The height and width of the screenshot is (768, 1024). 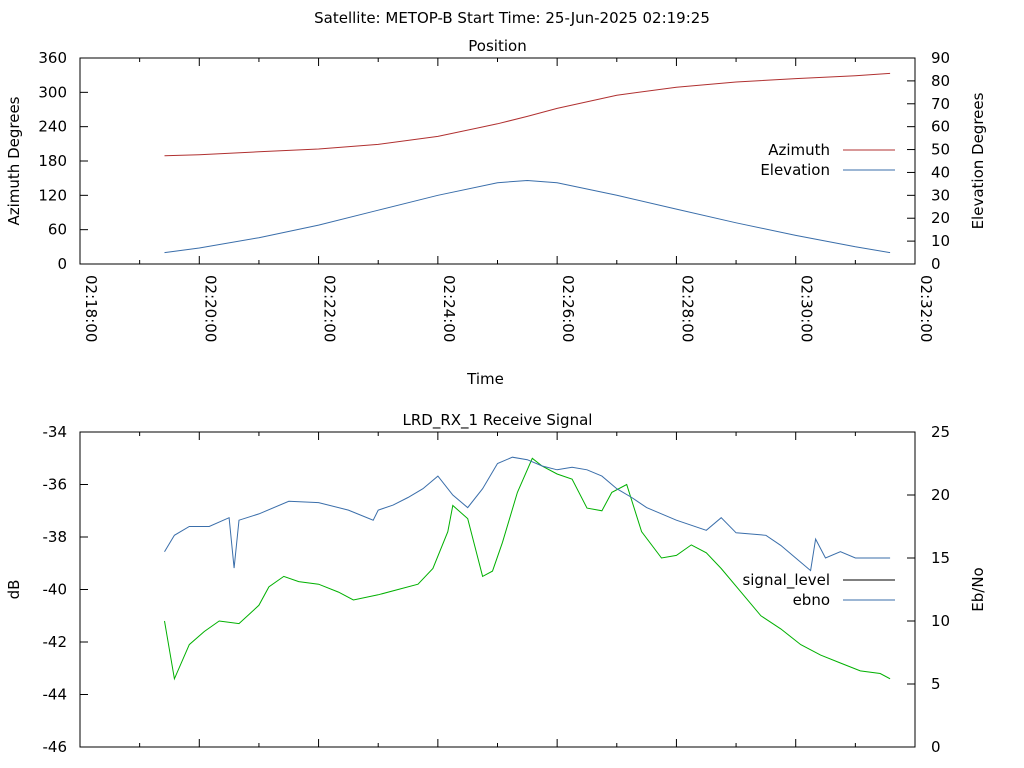 I want to click on x-axis-title: Time, so click(x=485, y=379).